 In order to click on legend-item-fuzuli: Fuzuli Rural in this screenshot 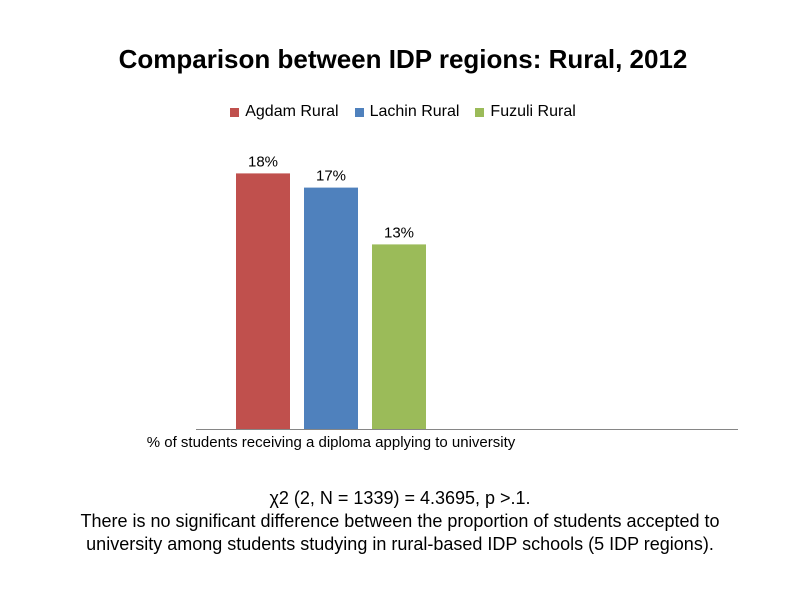, I will do `click(525, 112)`.